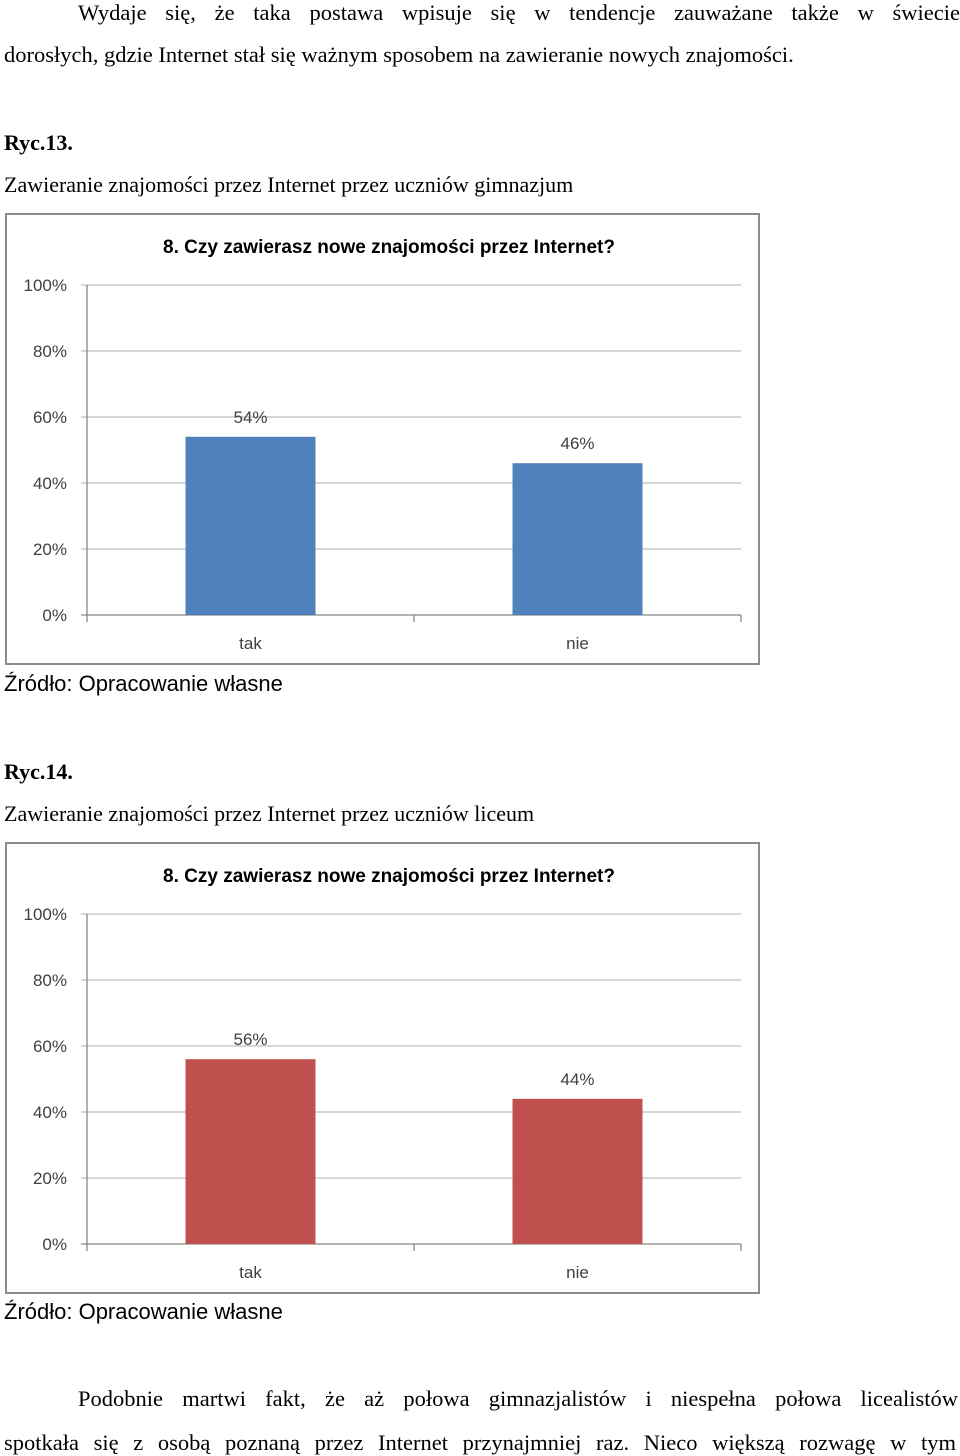  I want to click on chart-14-data-label: 44%, so click(577, 1079).